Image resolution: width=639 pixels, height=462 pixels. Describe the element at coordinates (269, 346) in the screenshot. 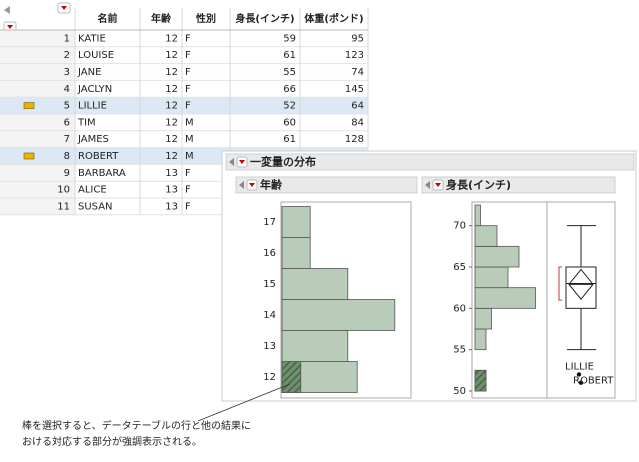

I see `y-tick-label: 13` at that location.